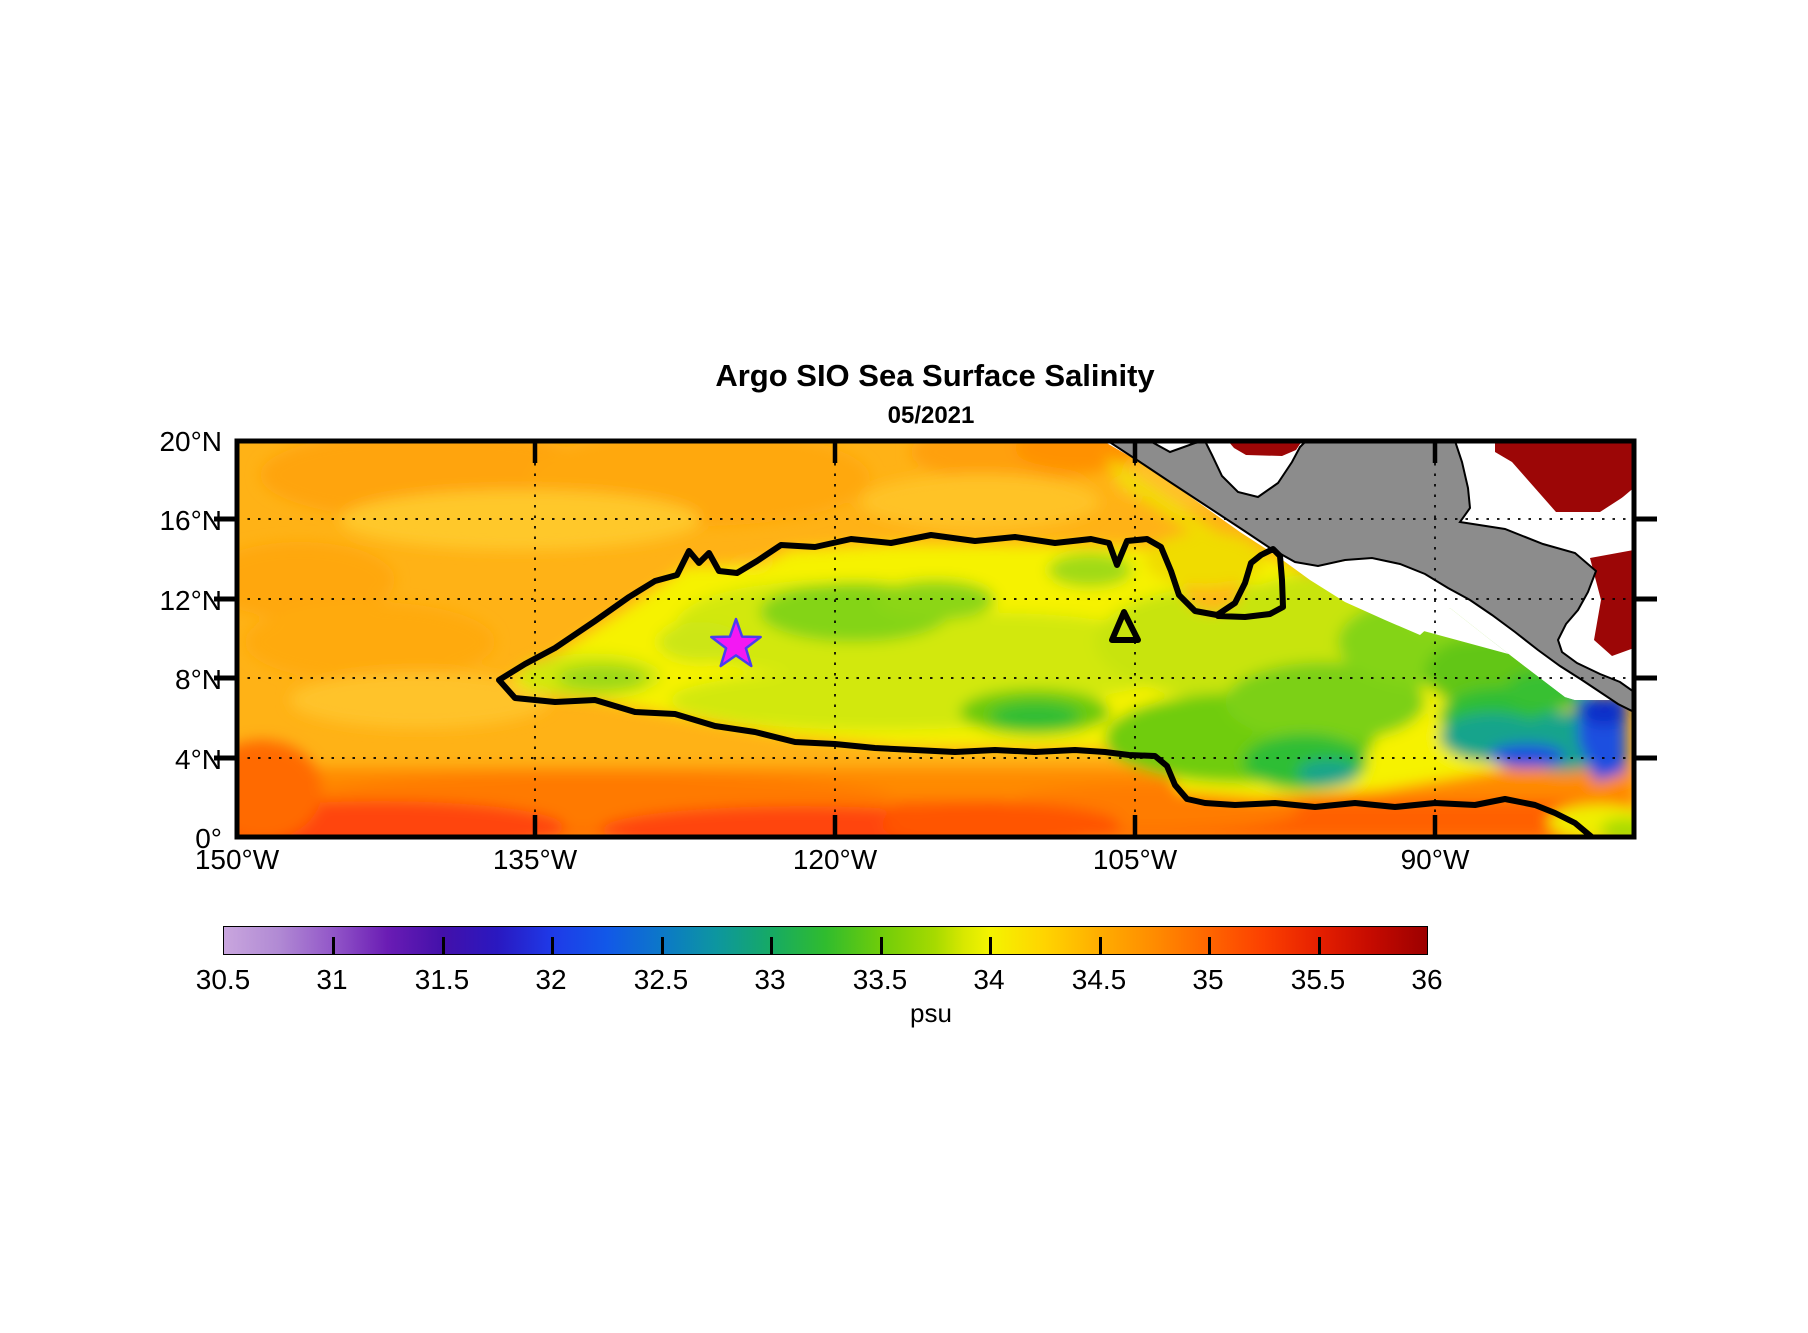  I want to click on cb-label-31: 31, so click(332, 979).